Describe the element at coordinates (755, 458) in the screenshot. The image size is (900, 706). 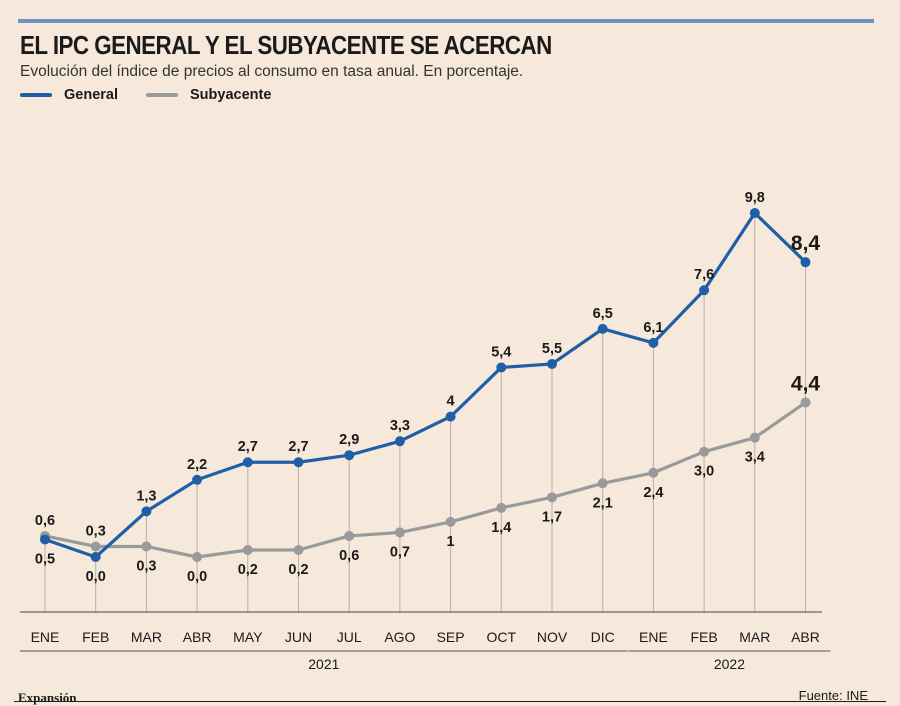
I see `subyacente-data-label: 3,4` at that location.